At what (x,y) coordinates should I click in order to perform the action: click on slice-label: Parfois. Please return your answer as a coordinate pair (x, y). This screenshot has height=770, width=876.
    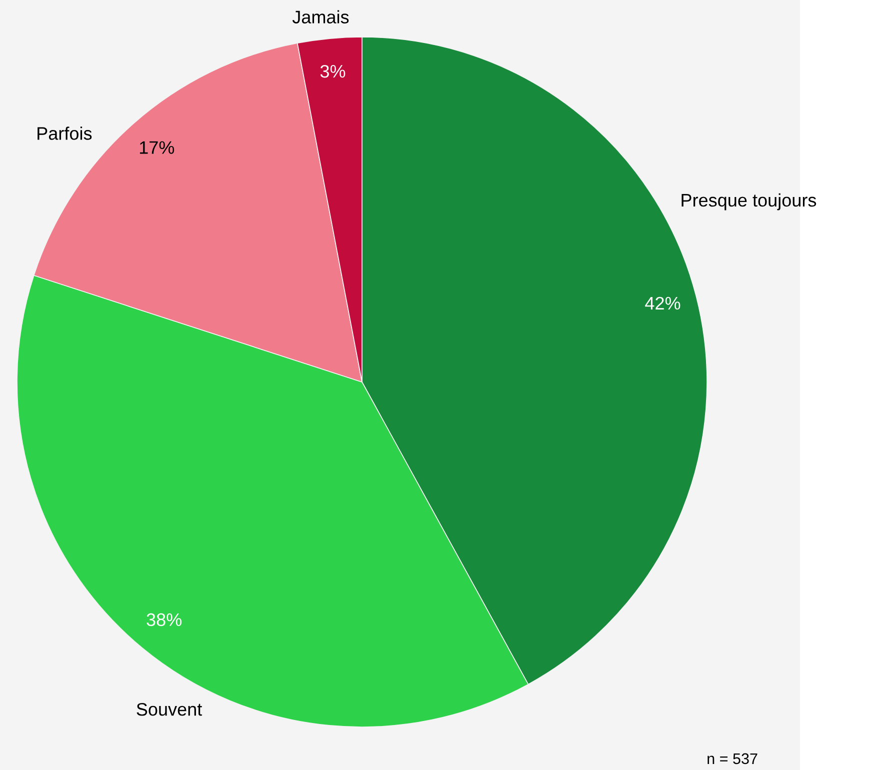
    Looking at the image, I should click on (65, 133).